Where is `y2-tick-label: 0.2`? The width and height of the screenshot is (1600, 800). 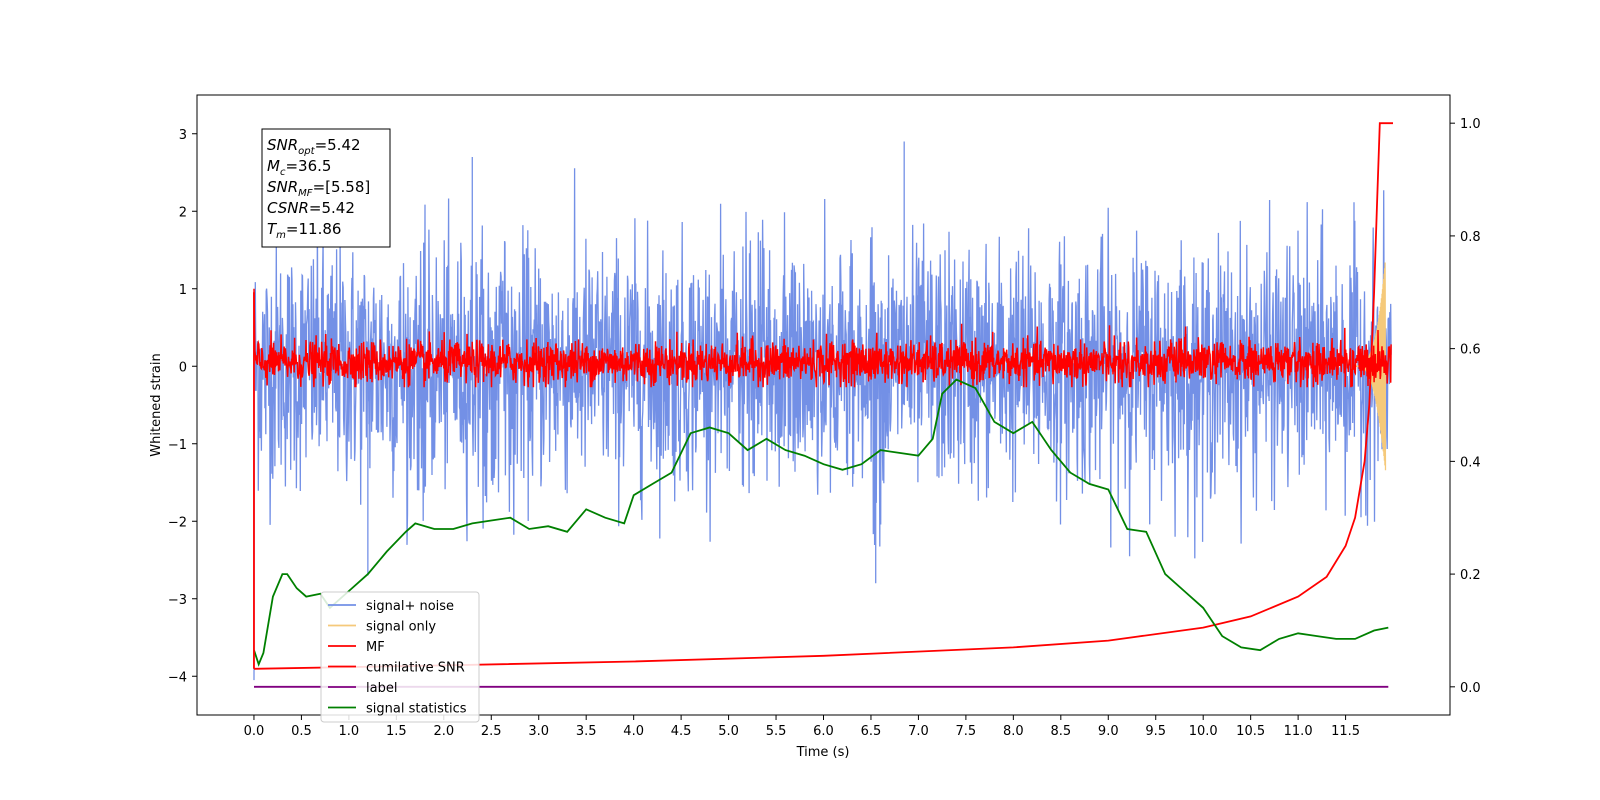
y2-tick-label: 0.2 is located at coordinates (1470, 575).